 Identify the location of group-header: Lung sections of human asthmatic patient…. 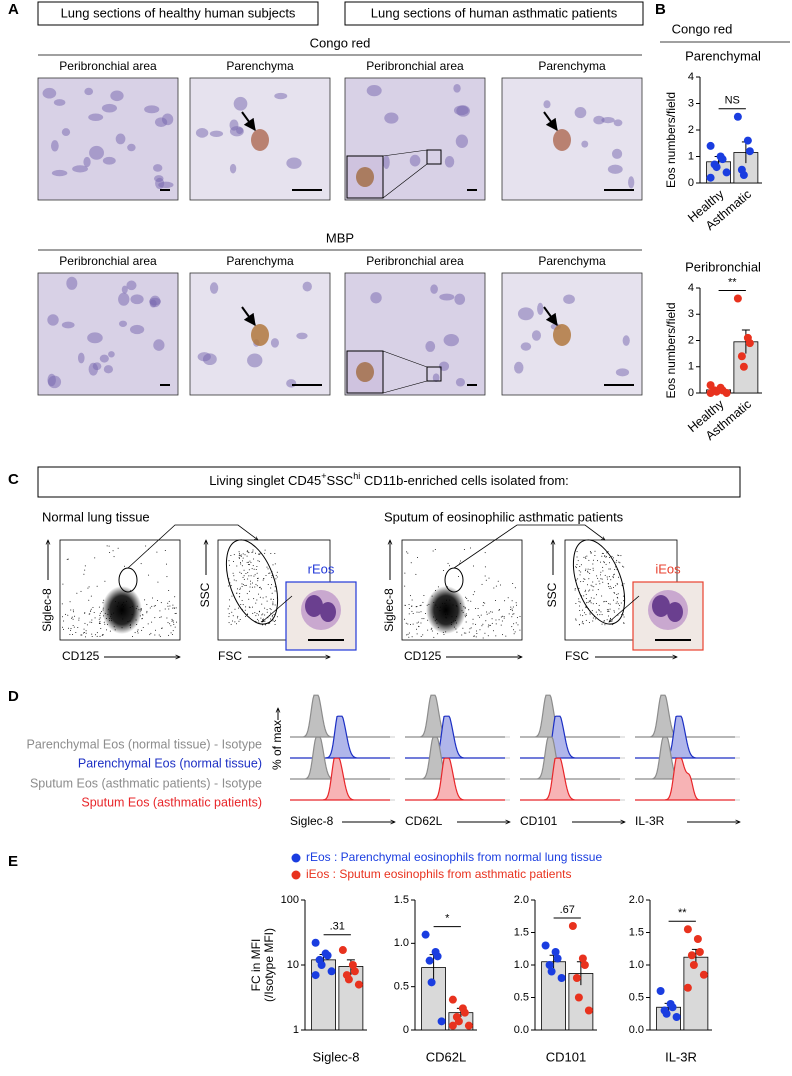
(494, 12).